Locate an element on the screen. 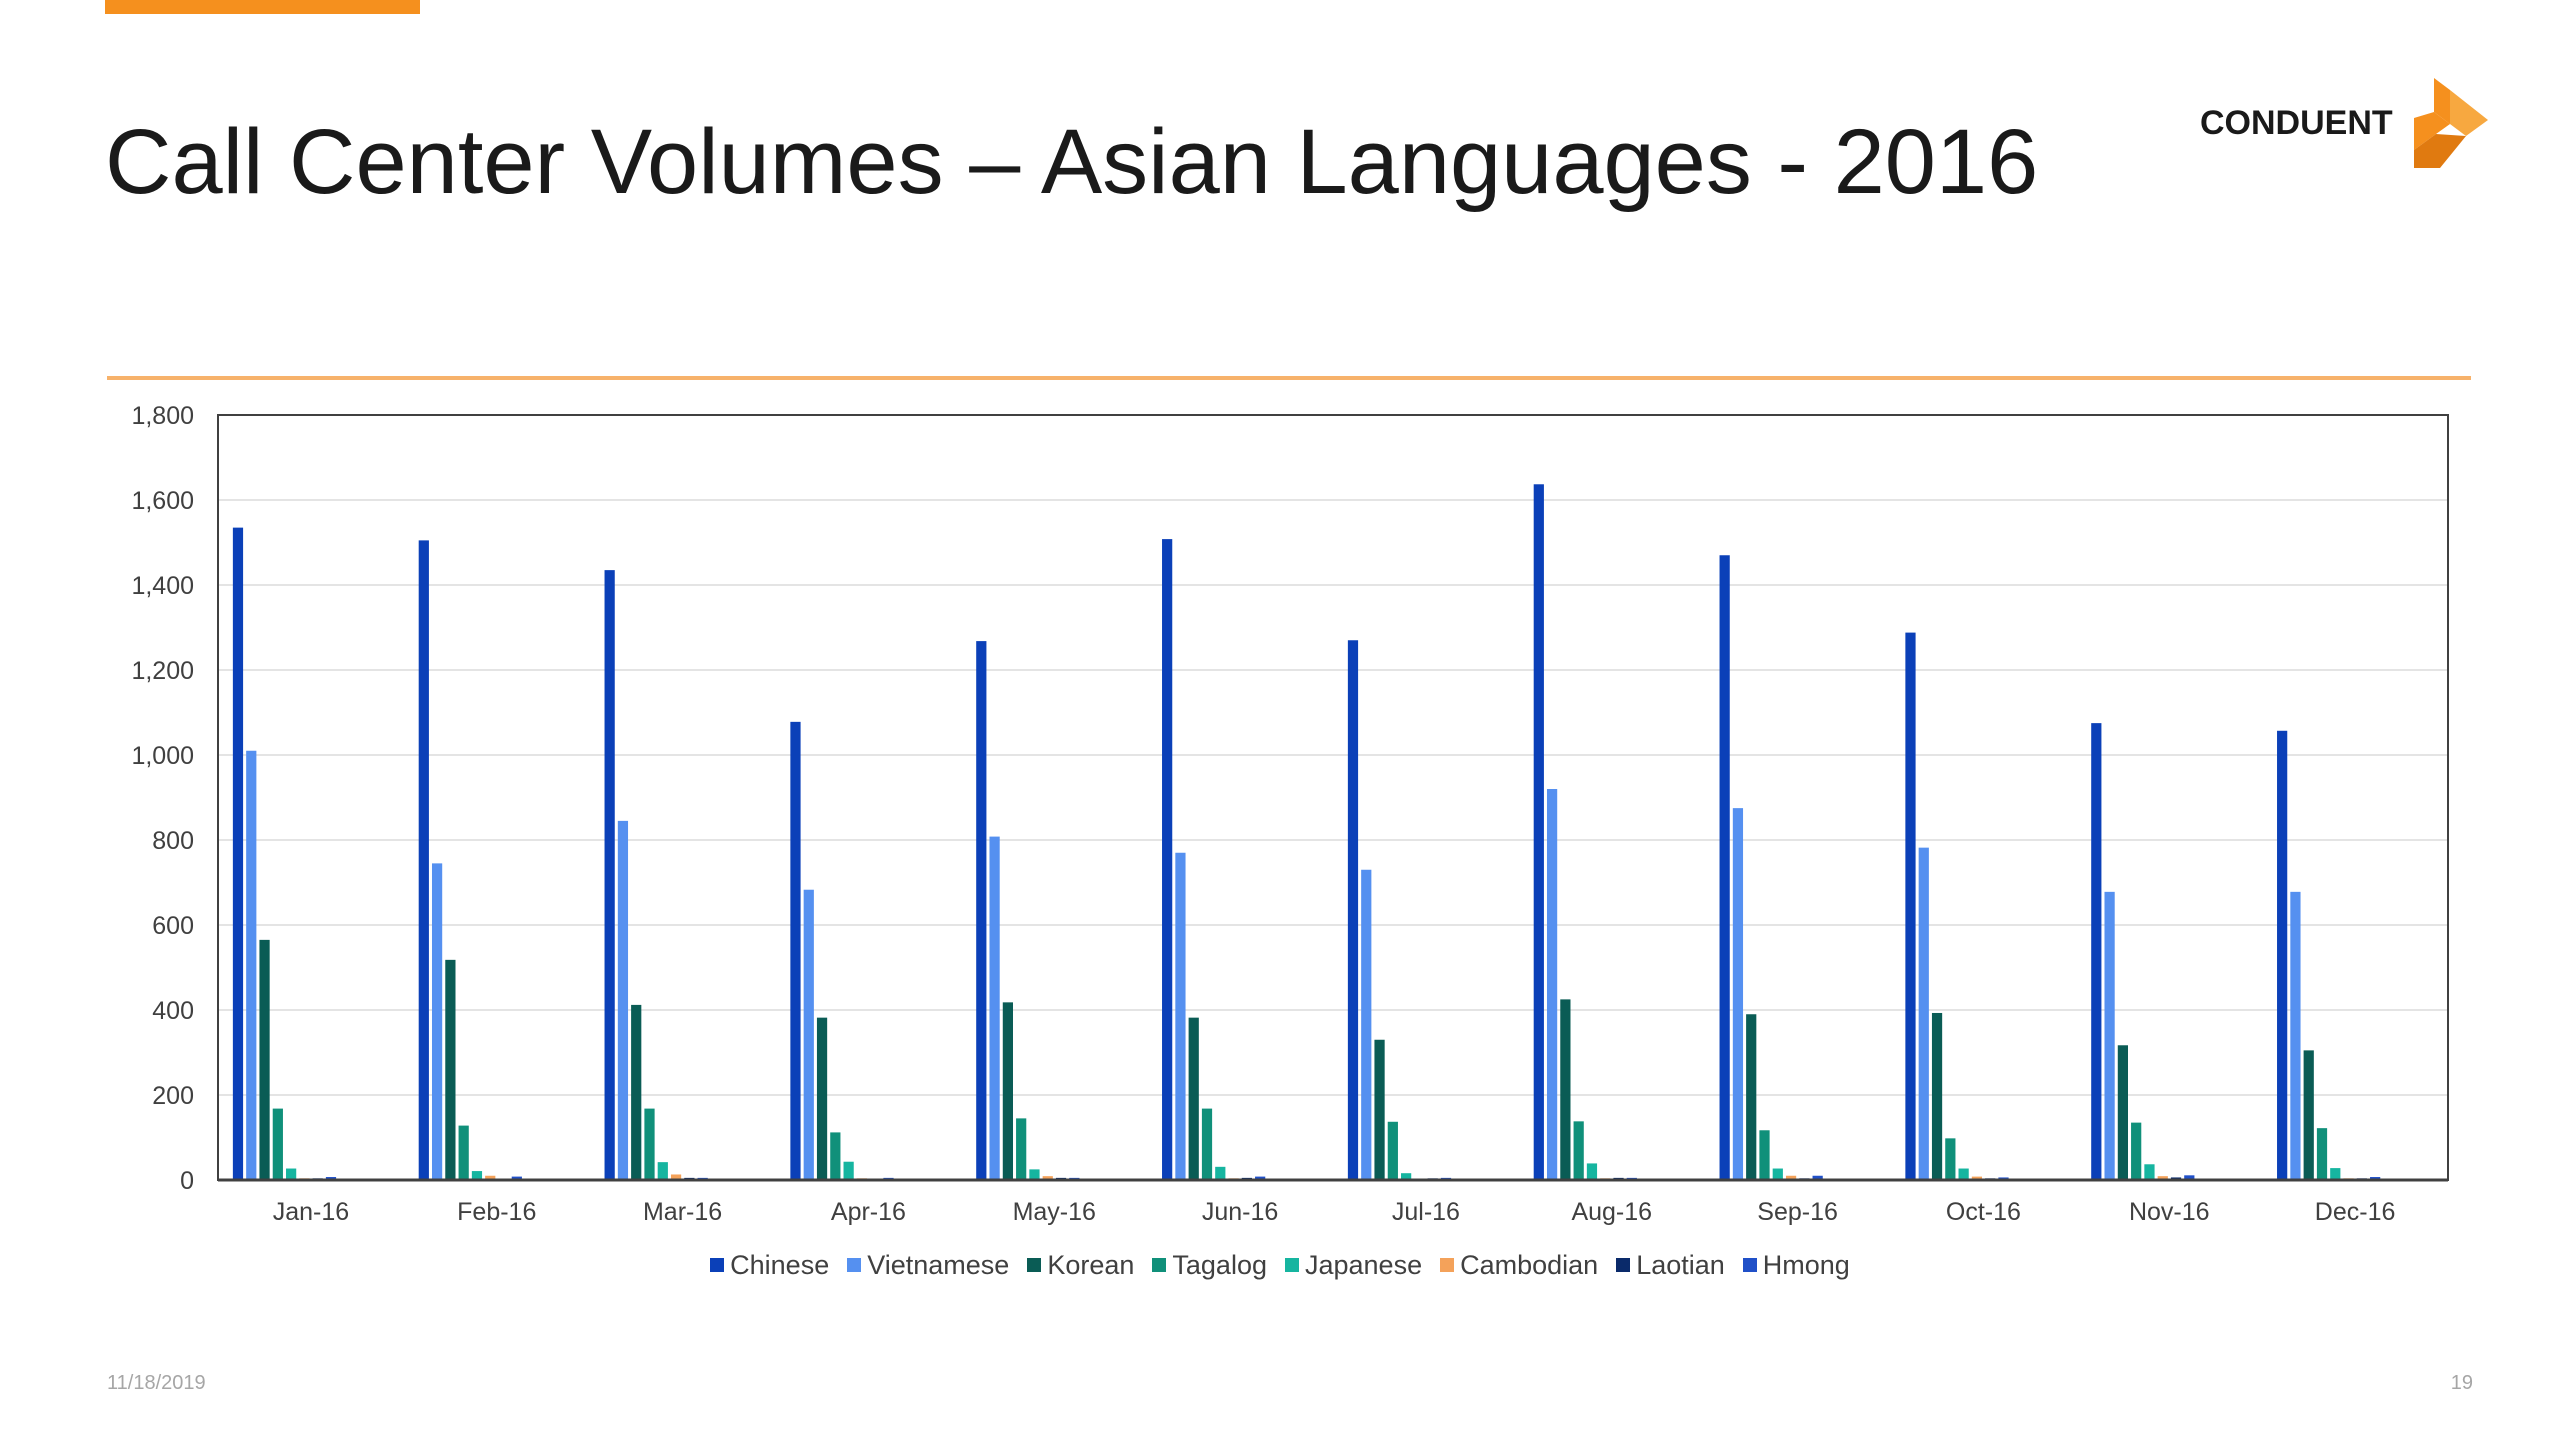  conduent-logo: CONDUENT is located at coordinates (2345, 123).